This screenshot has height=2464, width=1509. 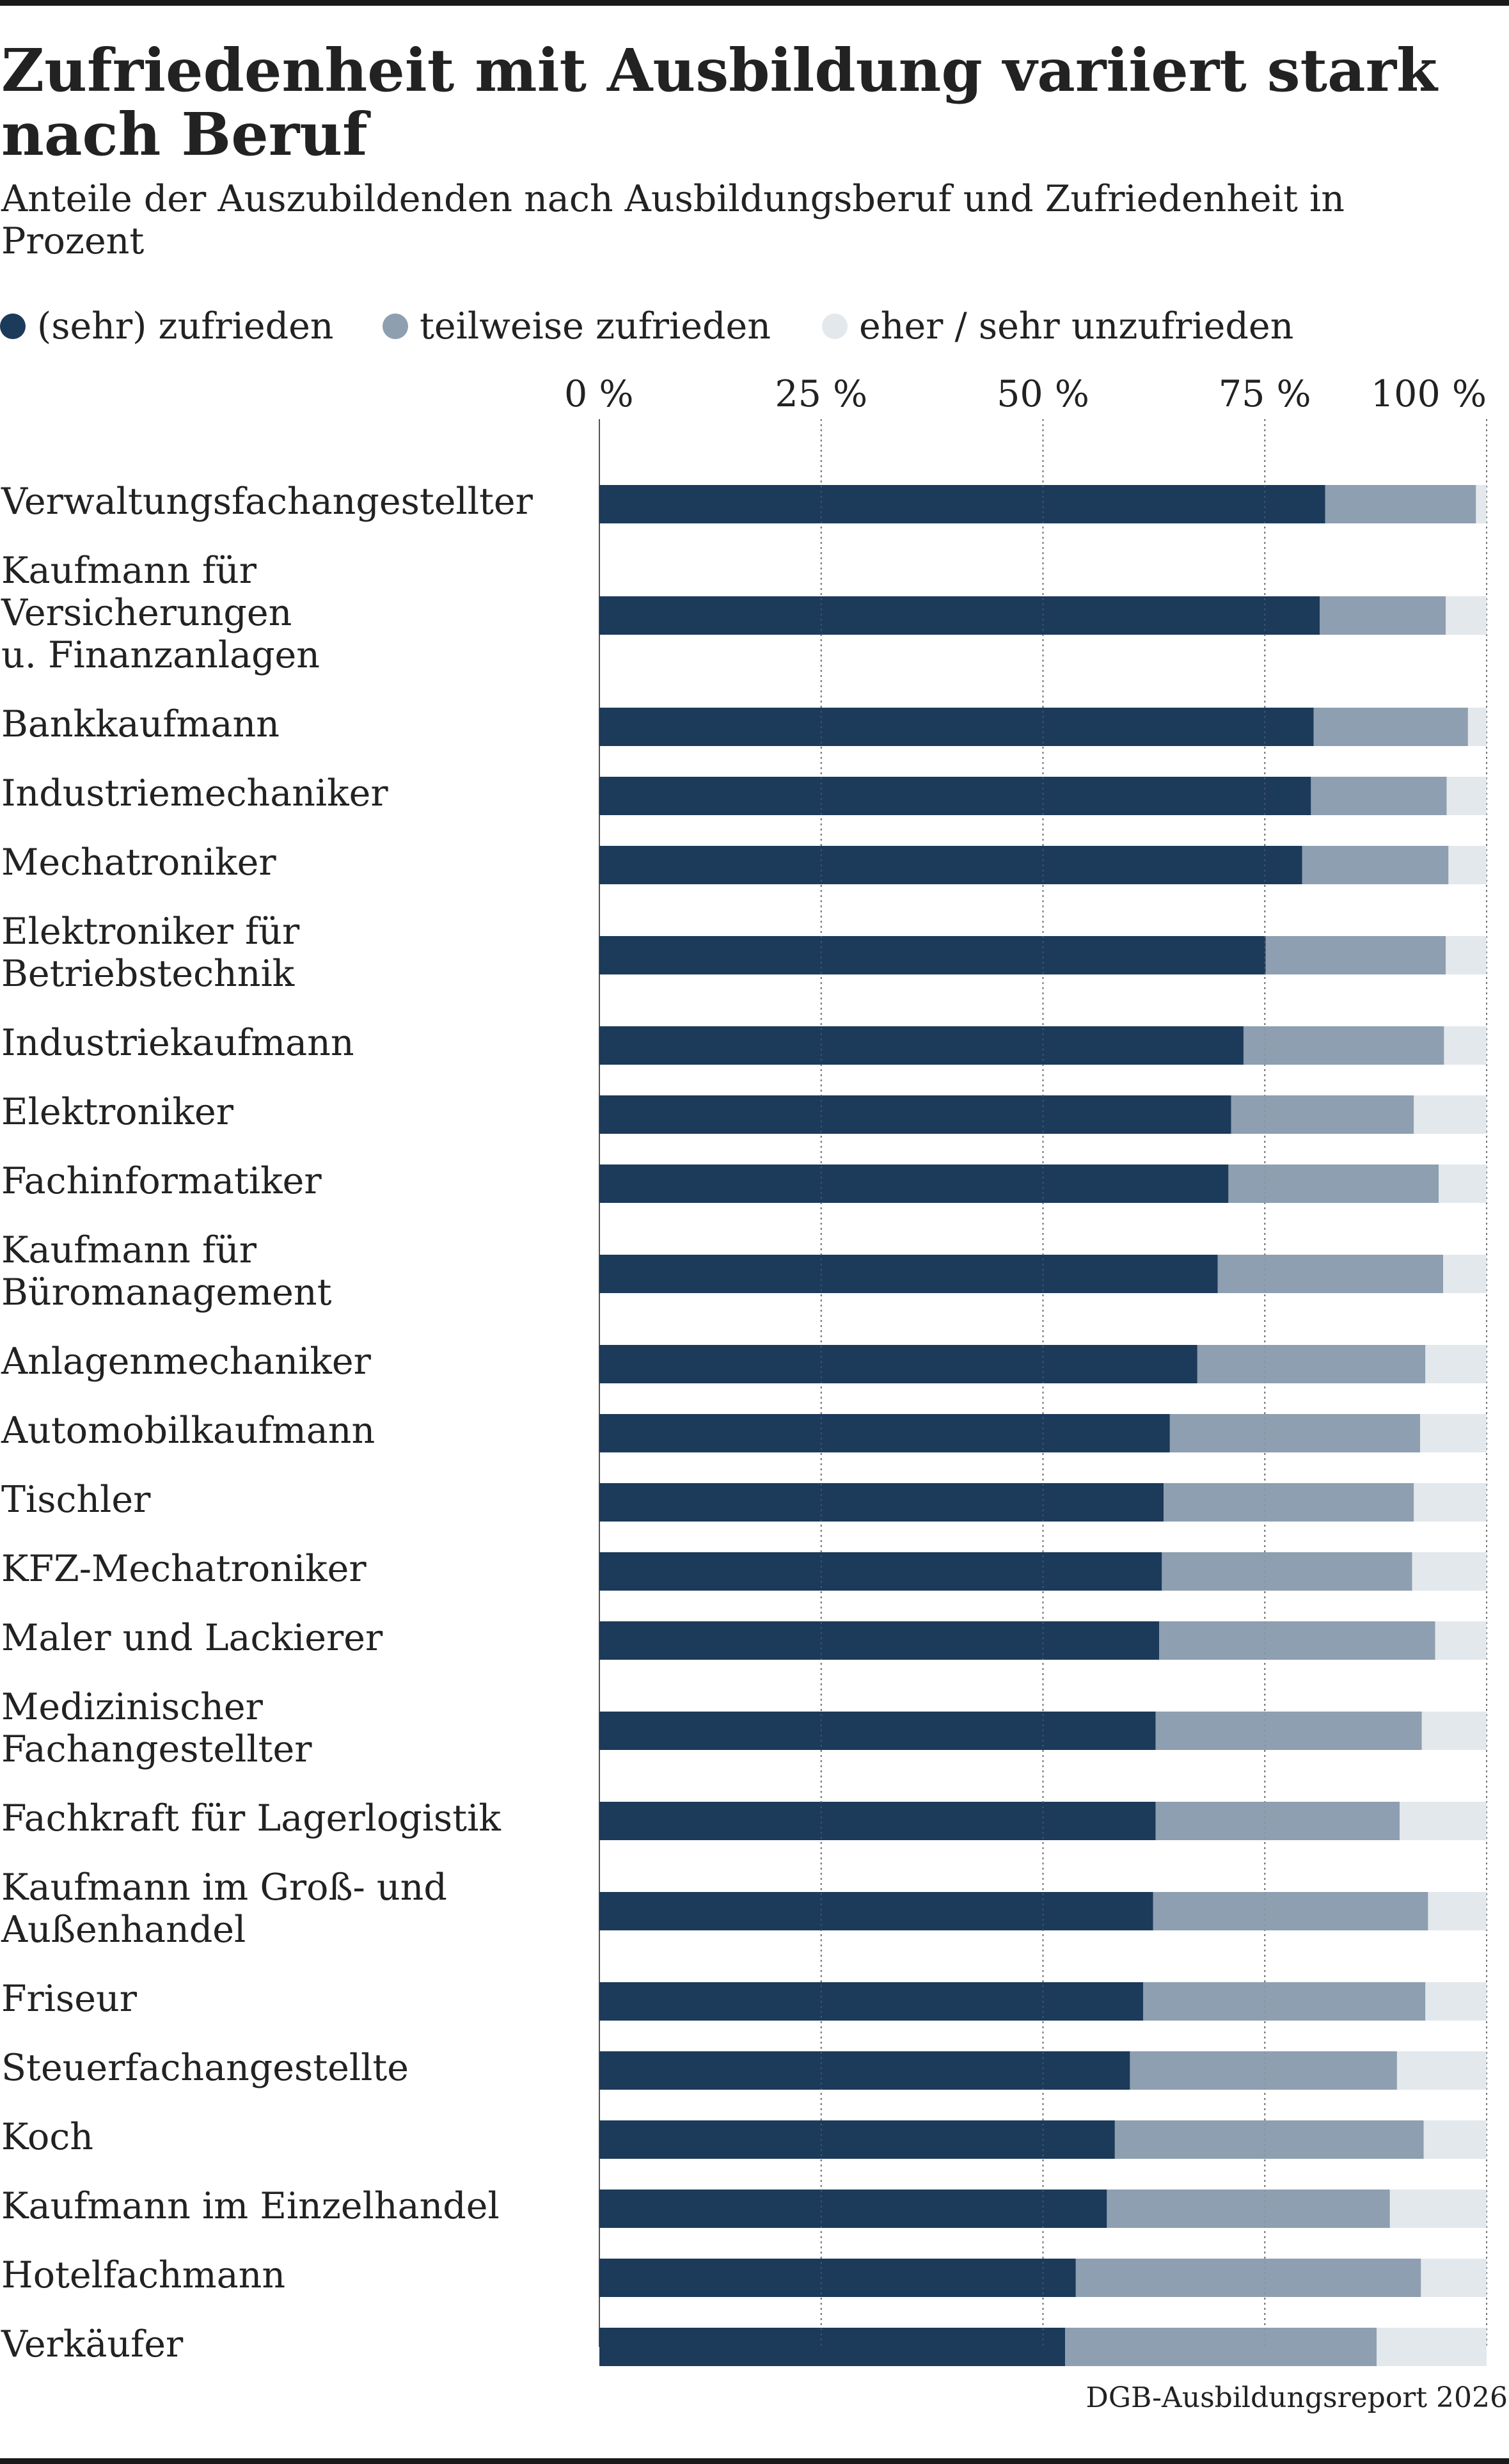 What do you see at coordinates (92, 2344) in the screenshot?
I see `category-label: Verkäufer` at bounding box center [92, 2344].